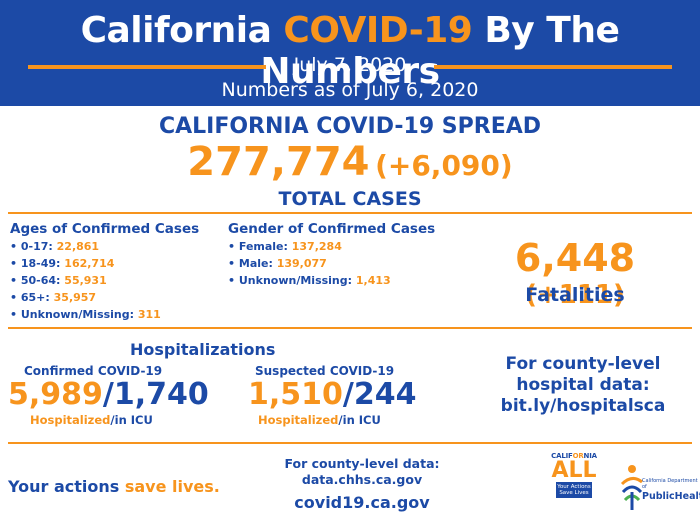  What do you see at coordinates (350, 213) in the screenshot?
I see `divider-top` at bounding box center [350, 213].